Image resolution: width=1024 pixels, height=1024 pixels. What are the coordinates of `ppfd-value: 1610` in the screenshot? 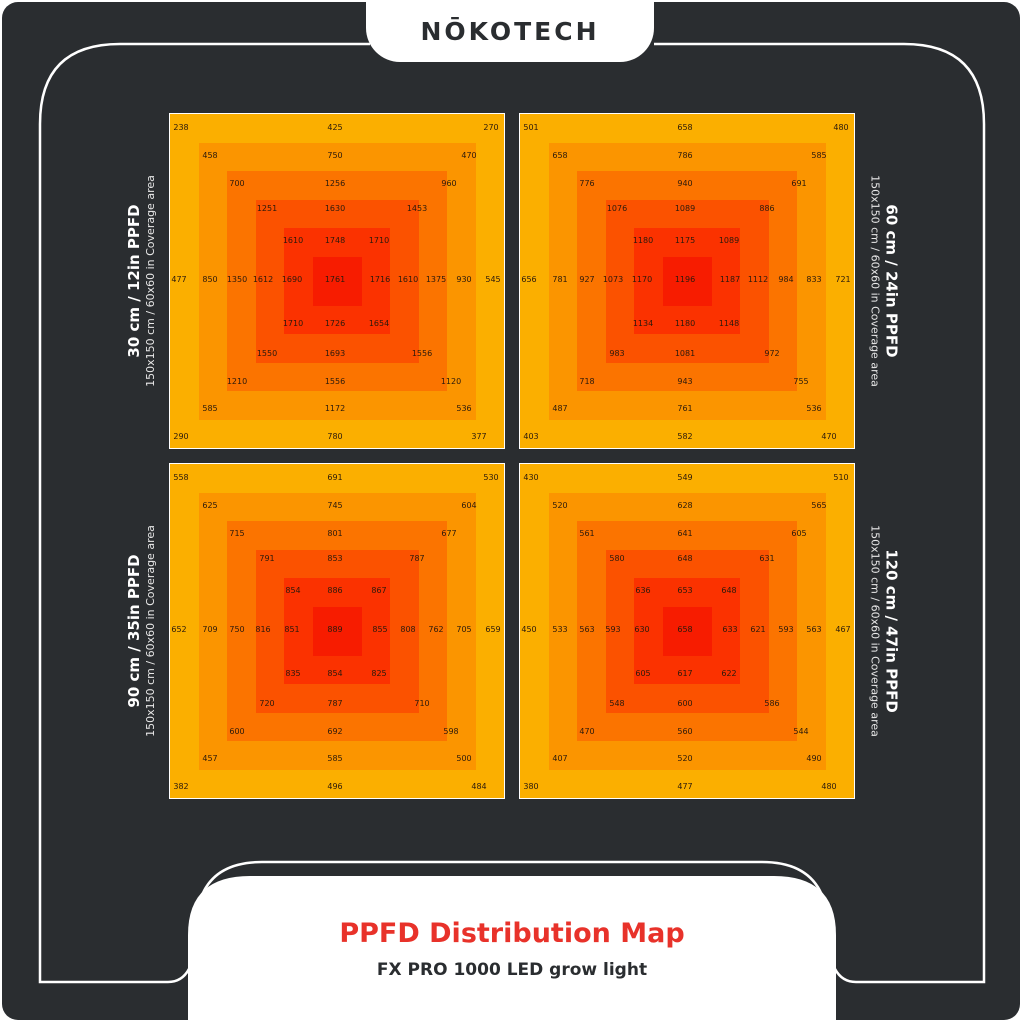 It's located at (293, 240).